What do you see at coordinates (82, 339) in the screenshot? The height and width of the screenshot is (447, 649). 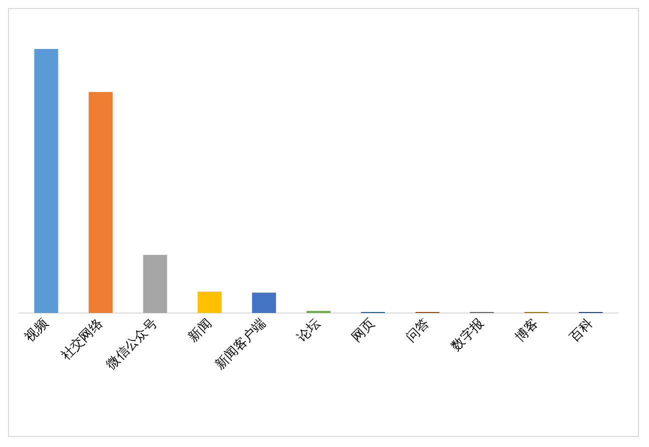 I see `x-tick-label: 社交网络` at bounding box center [82, 339].